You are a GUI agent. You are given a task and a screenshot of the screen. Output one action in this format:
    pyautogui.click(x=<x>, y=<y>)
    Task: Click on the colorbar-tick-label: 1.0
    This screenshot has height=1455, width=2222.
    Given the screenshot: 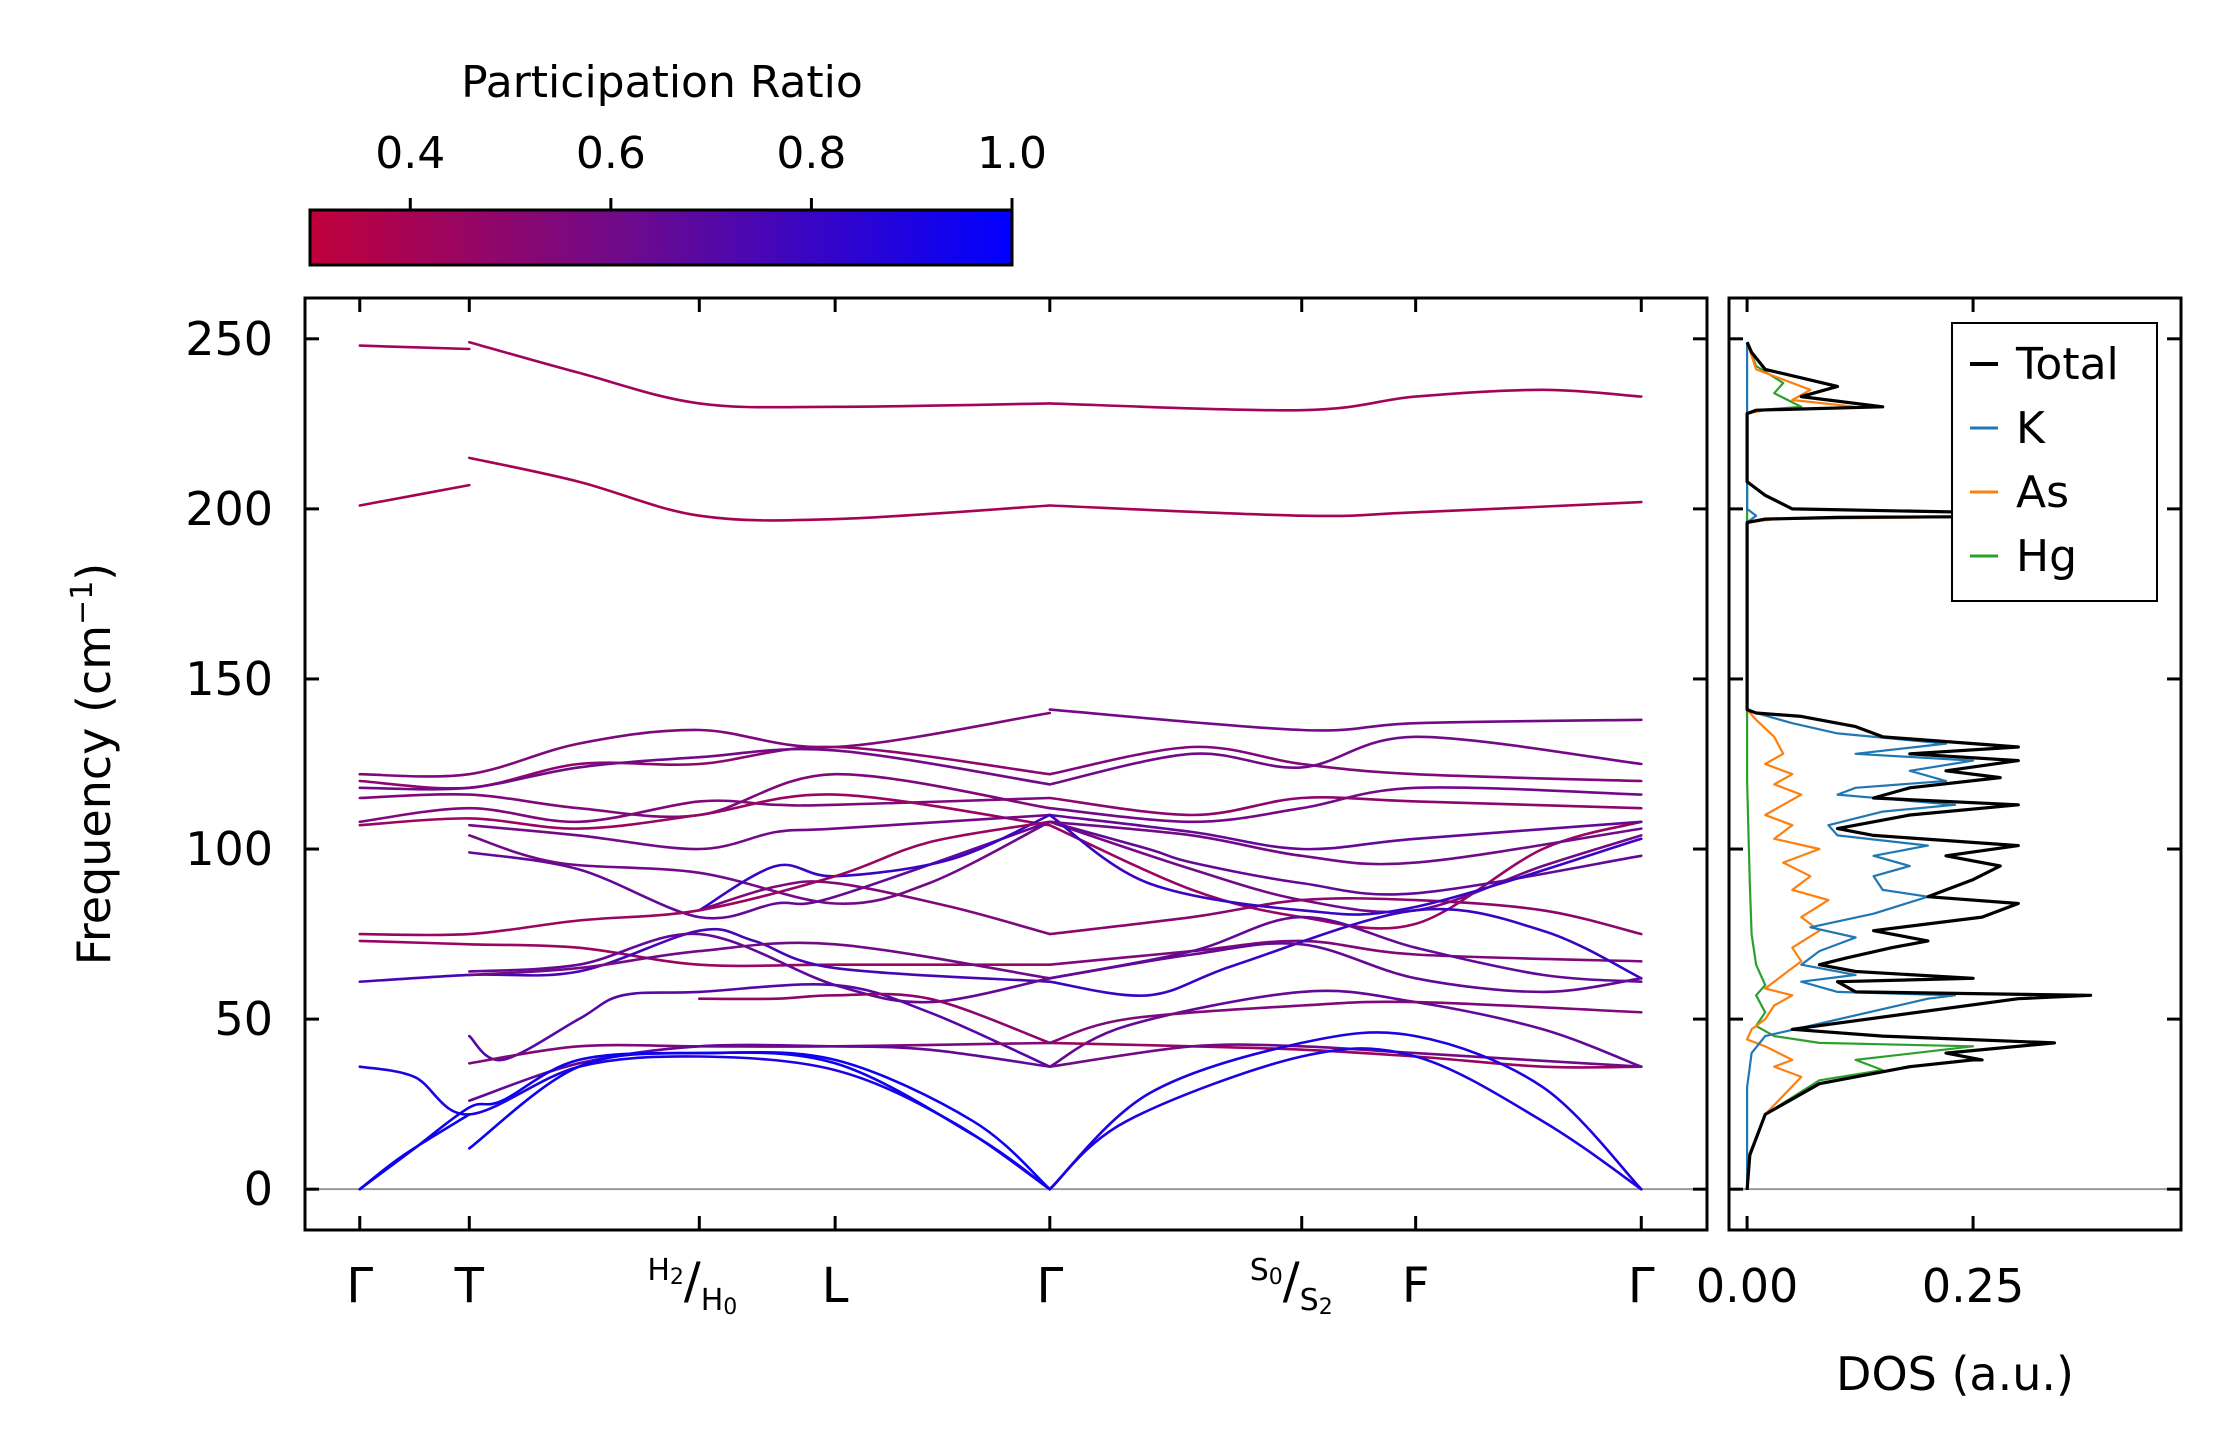 What is the action you would take?
    pyautogui.click(x=1012, y=153)
    